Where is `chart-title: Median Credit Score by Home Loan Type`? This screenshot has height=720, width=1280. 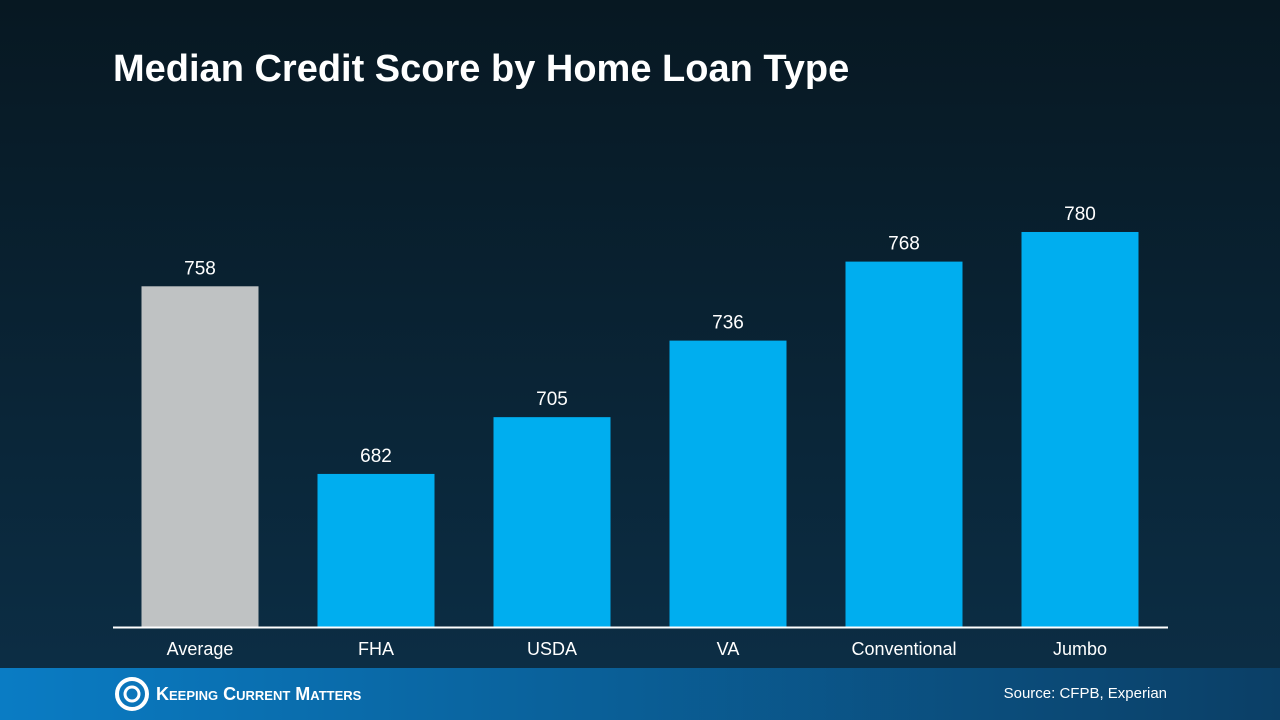 chart-title: Median Credit Score by Home Loan Type is located at coordinates (481, 69).